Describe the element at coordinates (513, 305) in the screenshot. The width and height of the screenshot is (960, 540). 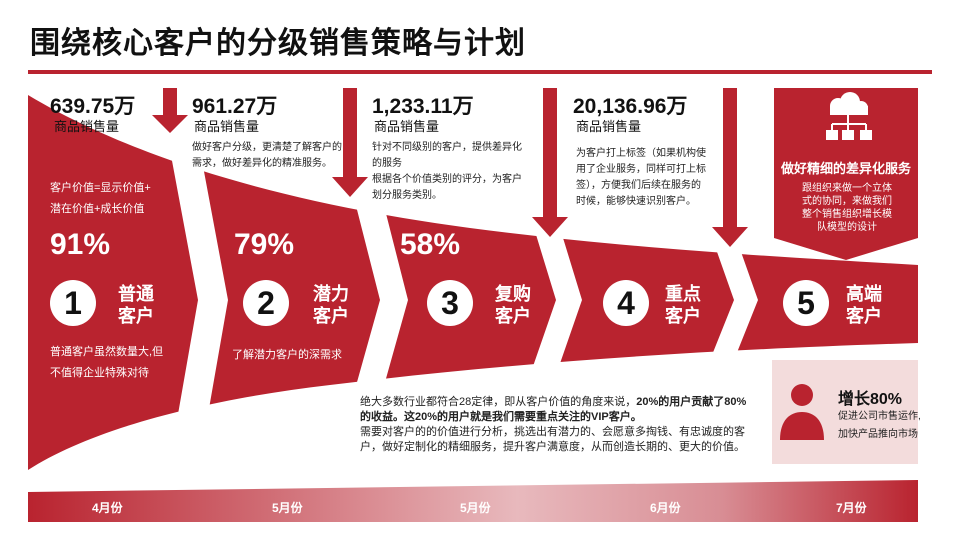
I see `stage-3-name: 复购 客户` at that location.